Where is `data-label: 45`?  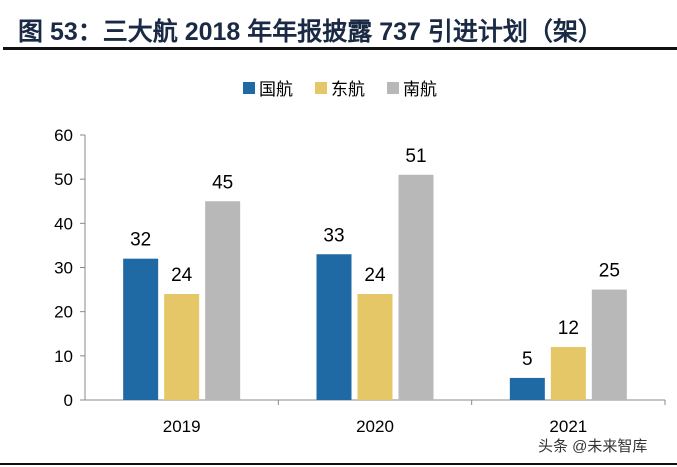
data-label: 45 is located at coordinates (222, 182).